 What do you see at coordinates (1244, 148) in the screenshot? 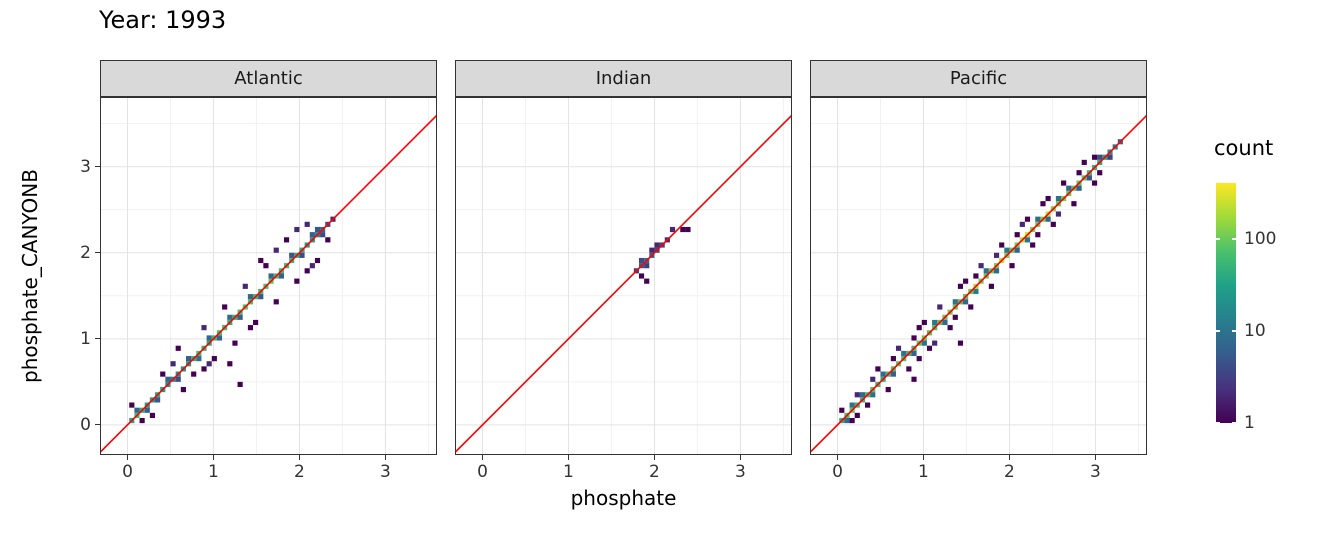
I see `legend-title: count` at bounding box center [1244, 148].